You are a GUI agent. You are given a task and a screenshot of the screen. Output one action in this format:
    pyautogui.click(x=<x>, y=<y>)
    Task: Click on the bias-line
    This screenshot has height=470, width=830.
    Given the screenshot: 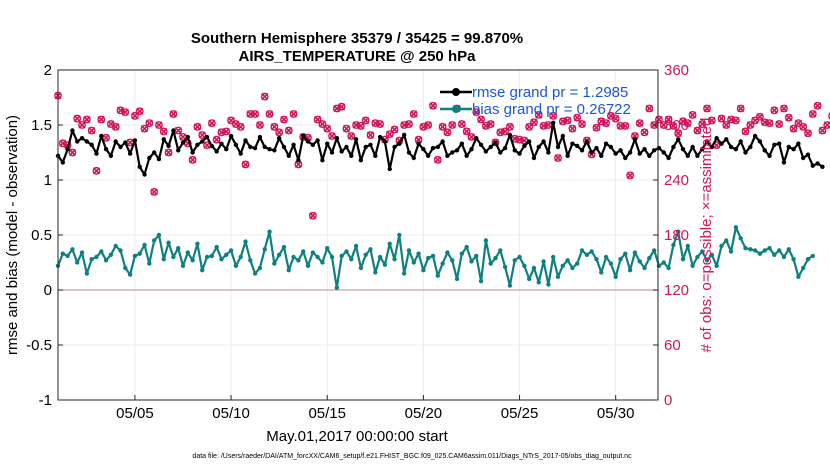 What is the action you would take?
    pyautogui.click(x=435, y=257)
    